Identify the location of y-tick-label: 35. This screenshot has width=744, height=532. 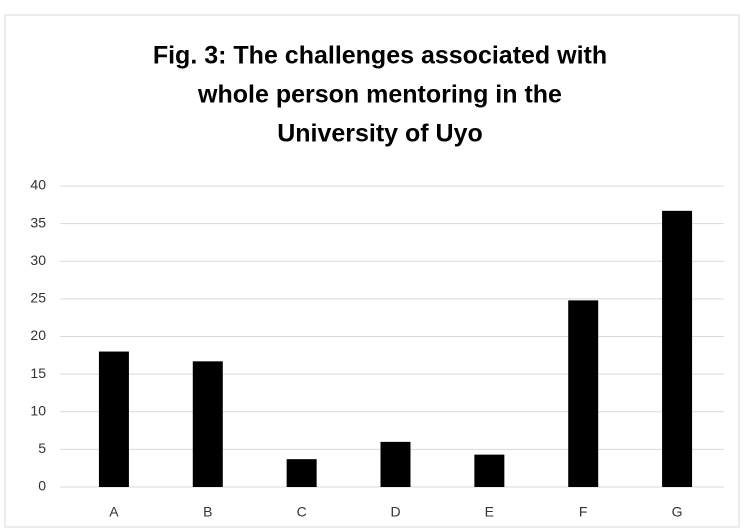
(38, 222).